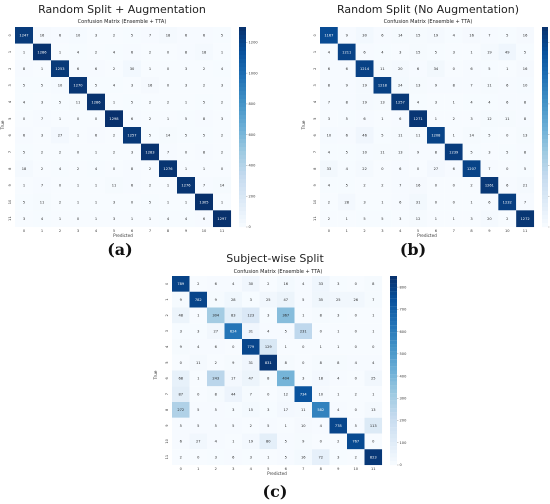  What do you see at coordinates (24, 186) in the screenshot?
I see `cell-label-9-0: 1` at bounding box center [24, 186].